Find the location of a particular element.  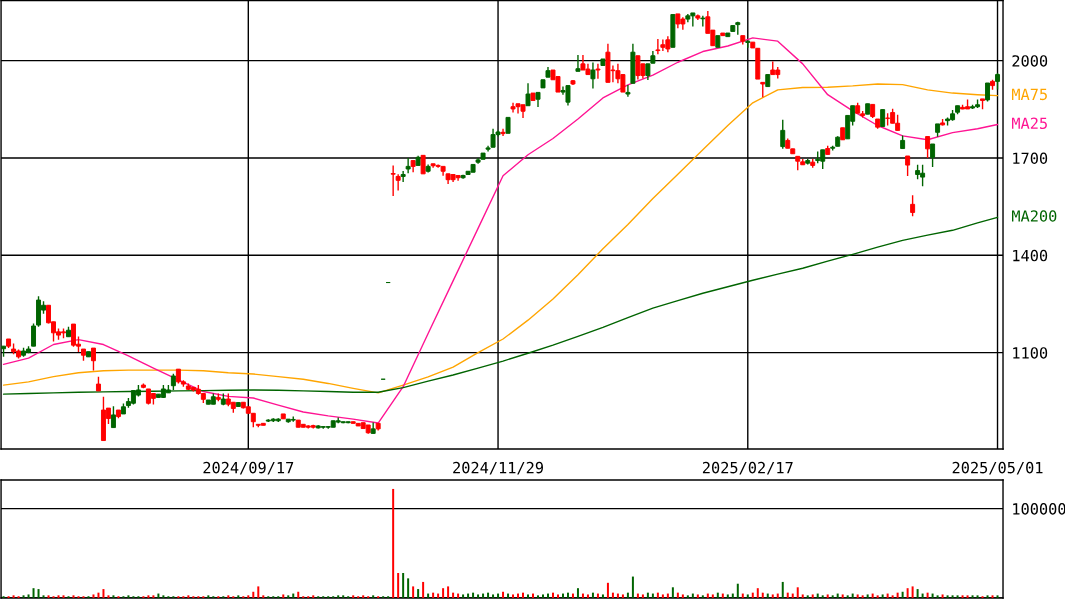

x-tick-label: 2024/11/29 is located at coordinates (498, 468).